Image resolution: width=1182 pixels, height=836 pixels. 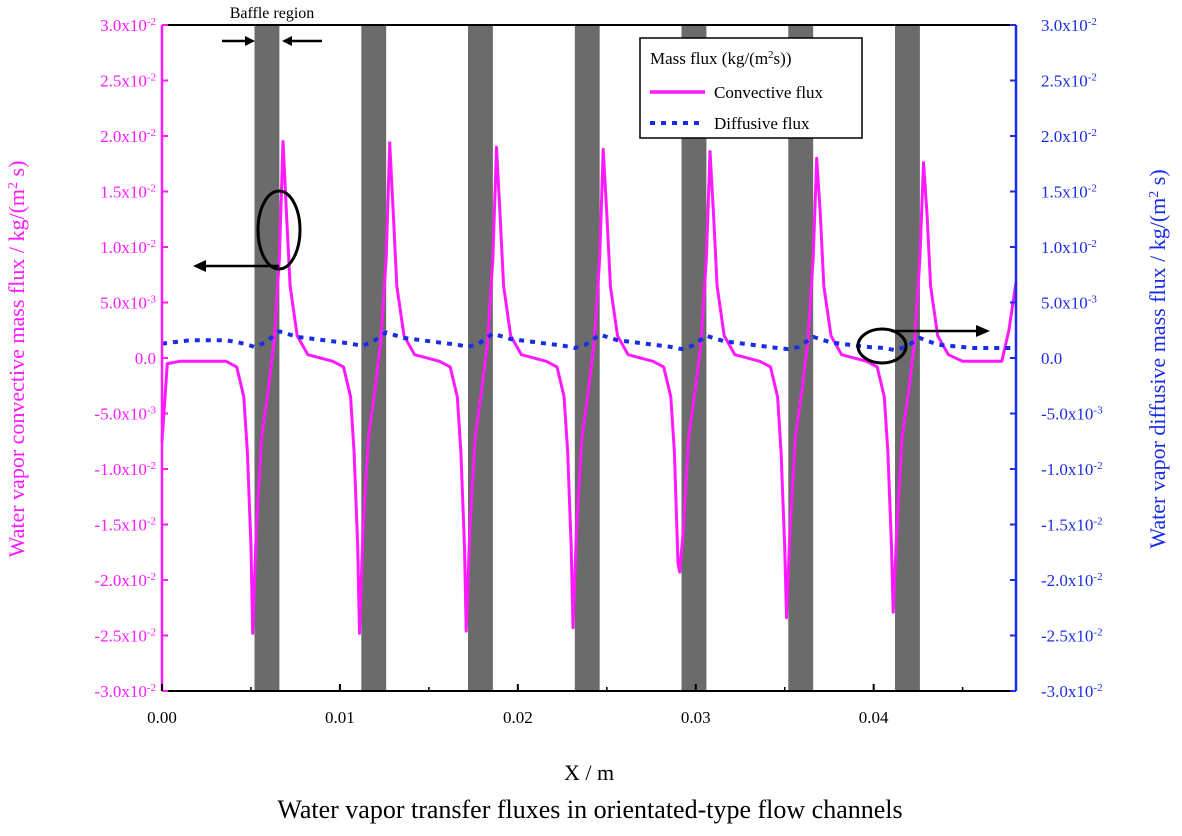 What do you see at coordinates (145, 358) in the screenshot?
I see `y-left-tick-label-6: 0.0` at bounding box center [145, 358].